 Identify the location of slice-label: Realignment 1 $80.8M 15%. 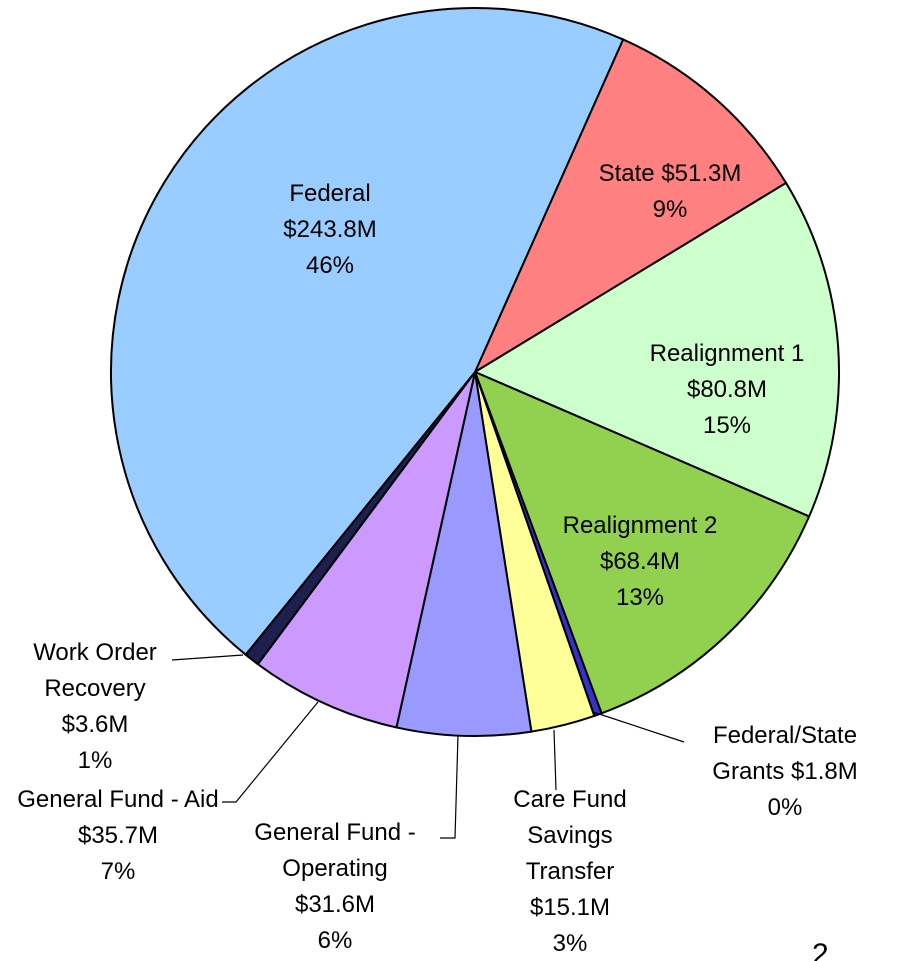
(727, 390).